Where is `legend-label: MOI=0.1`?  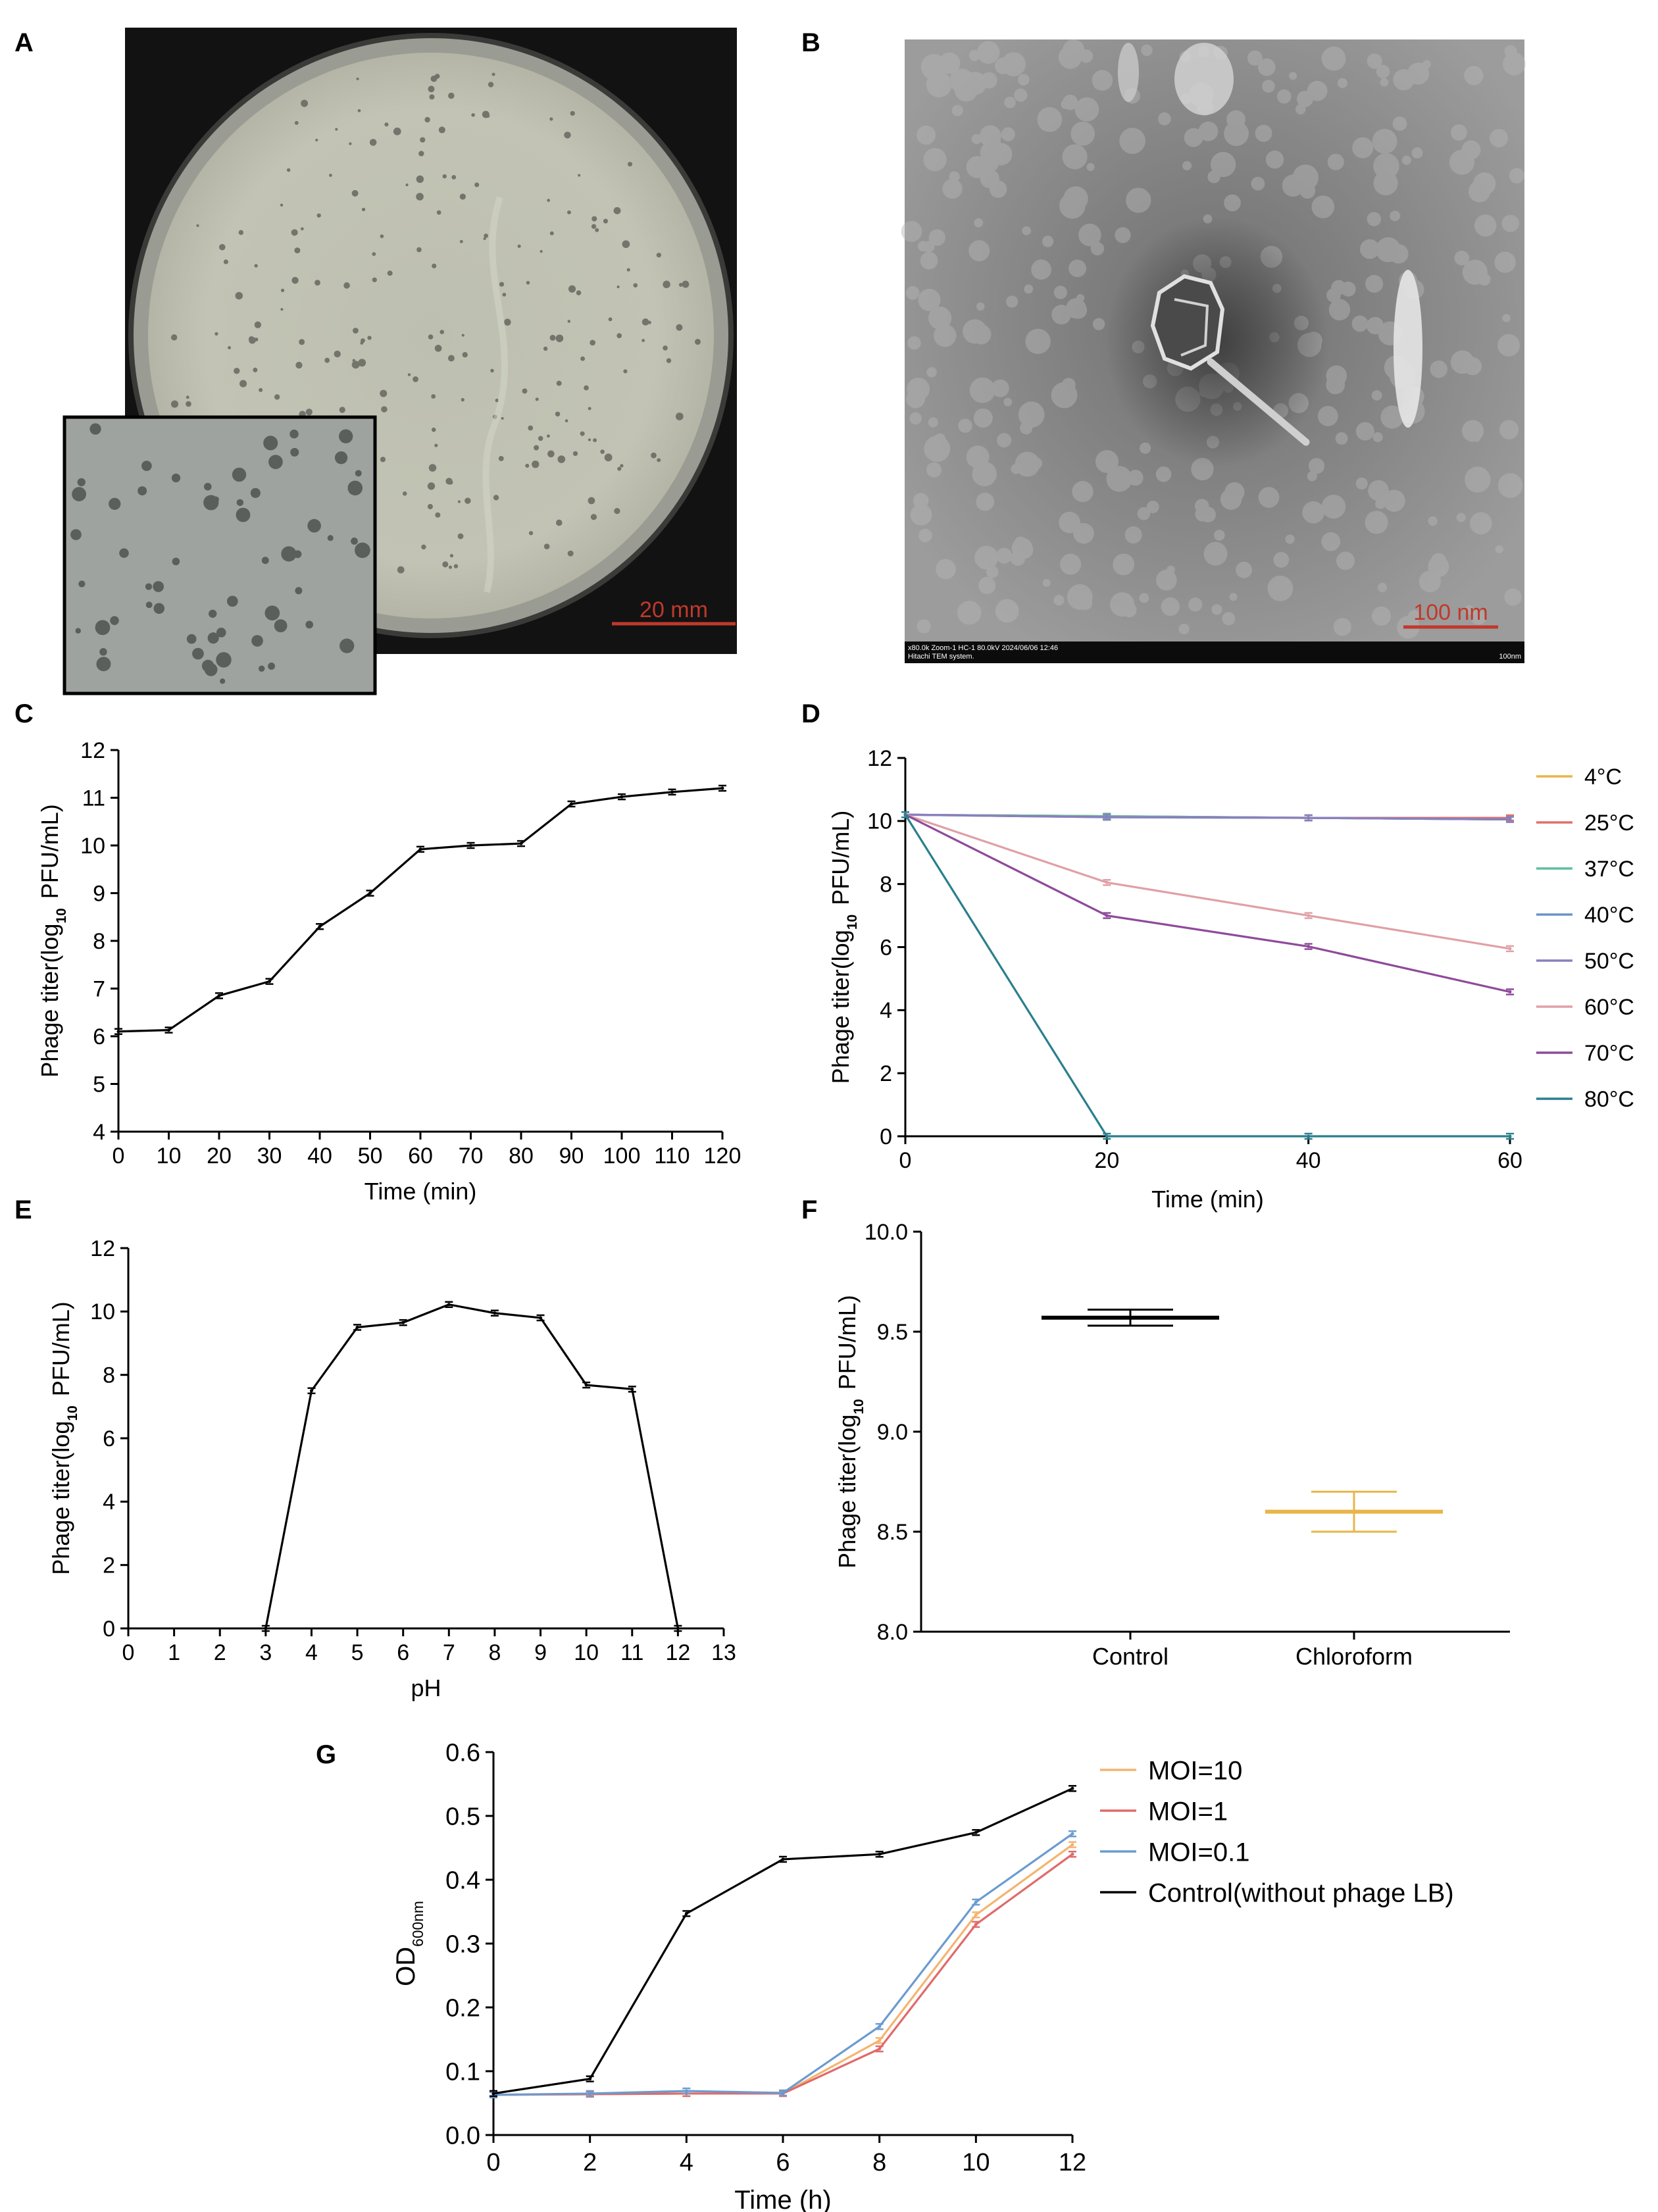 legend-label: MOI=0.1 is located at coordinates (1199, 1852).